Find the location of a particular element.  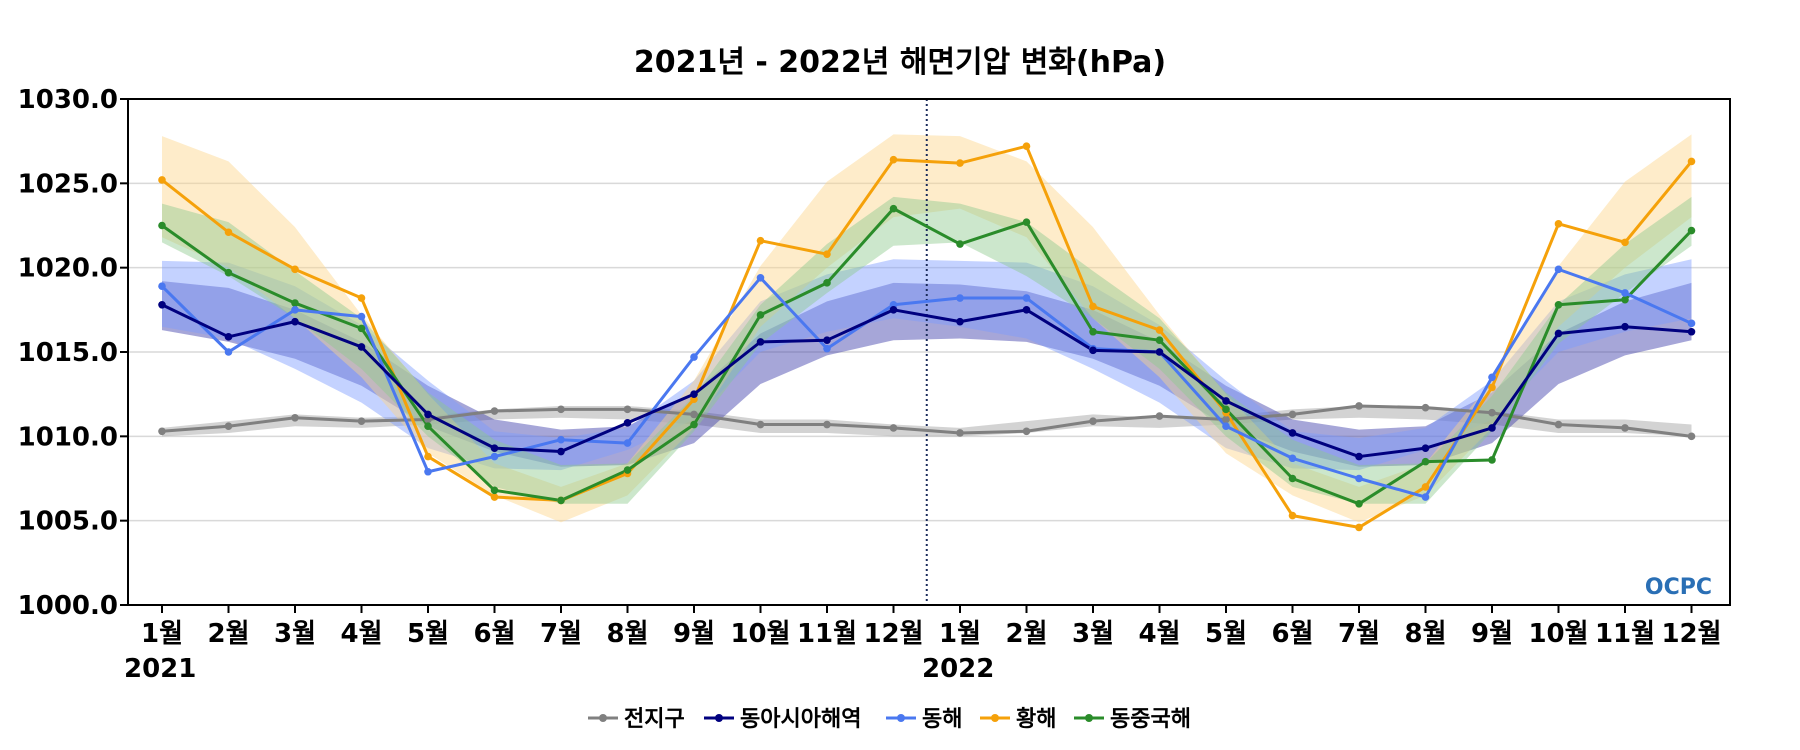

x-tick-label: 11월 is located at coordinates (1625, 634).